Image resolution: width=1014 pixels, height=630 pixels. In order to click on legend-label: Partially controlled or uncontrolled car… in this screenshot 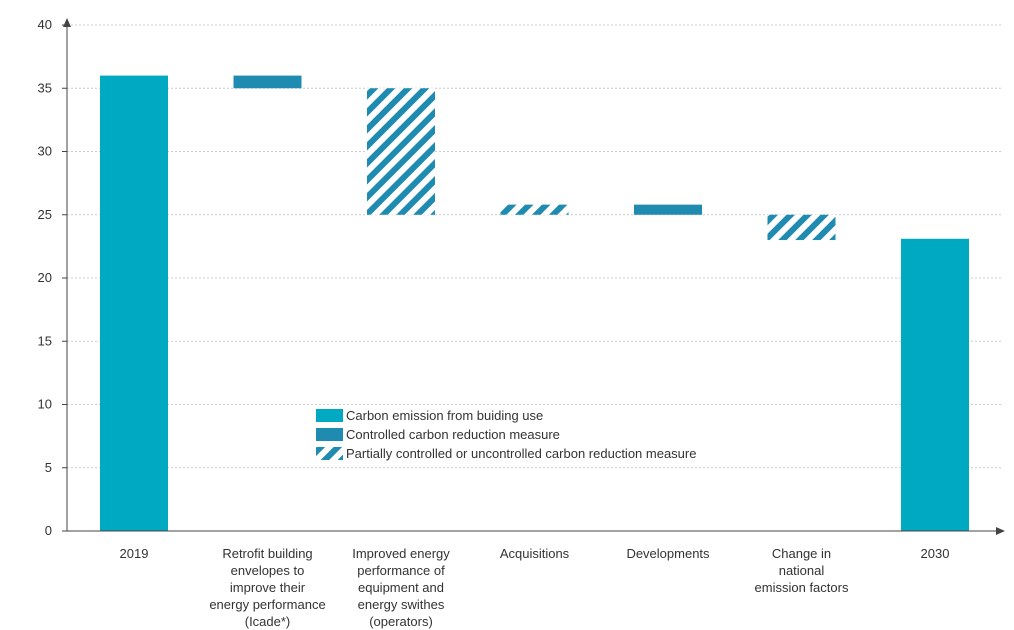, I will do `click(521, 453)`.